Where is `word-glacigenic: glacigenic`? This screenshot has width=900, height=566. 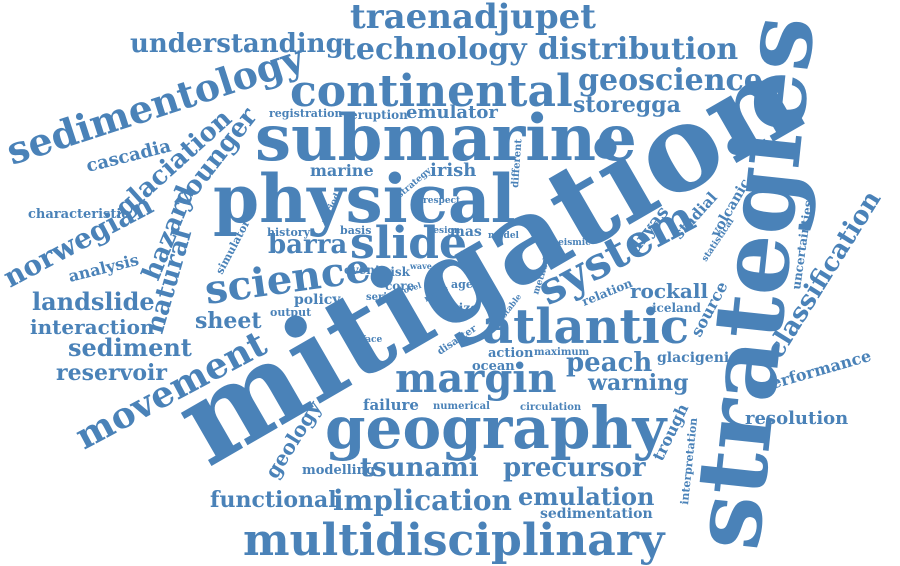 word-glacigenic: glacigenic is located at coordinates (697, 358).